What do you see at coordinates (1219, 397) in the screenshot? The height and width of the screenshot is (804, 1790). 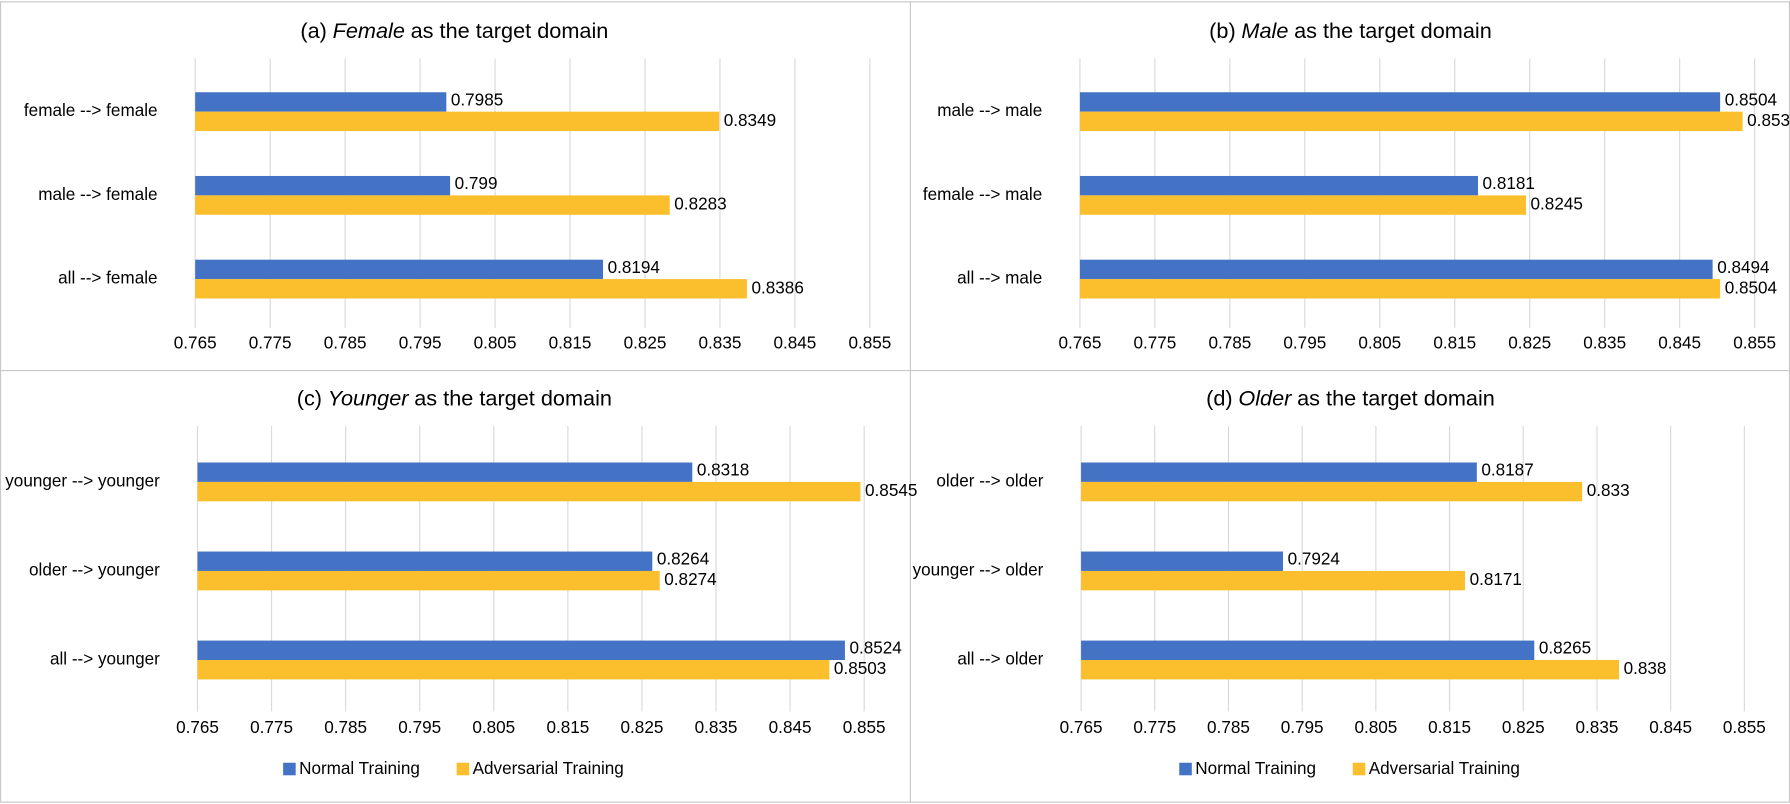 I see `title-part: (d)` at bounding box center [1219, 397].